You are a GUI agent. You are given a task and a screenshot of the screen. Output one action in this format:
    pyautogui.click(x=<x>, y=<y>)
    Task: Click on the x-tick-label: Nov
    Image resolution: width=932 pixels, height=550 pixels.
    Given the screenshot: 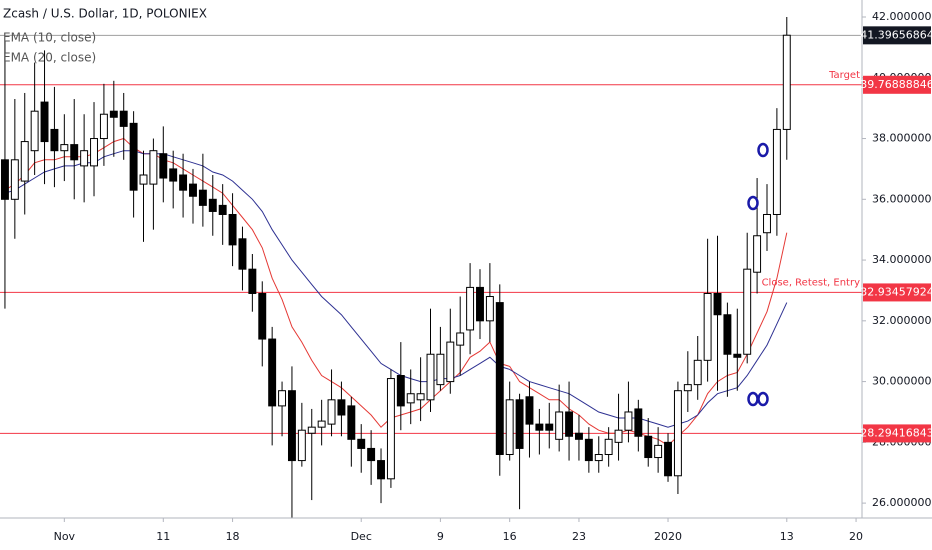 What is the action you would take?
    pyautogui.click(x=65, y=536)
    